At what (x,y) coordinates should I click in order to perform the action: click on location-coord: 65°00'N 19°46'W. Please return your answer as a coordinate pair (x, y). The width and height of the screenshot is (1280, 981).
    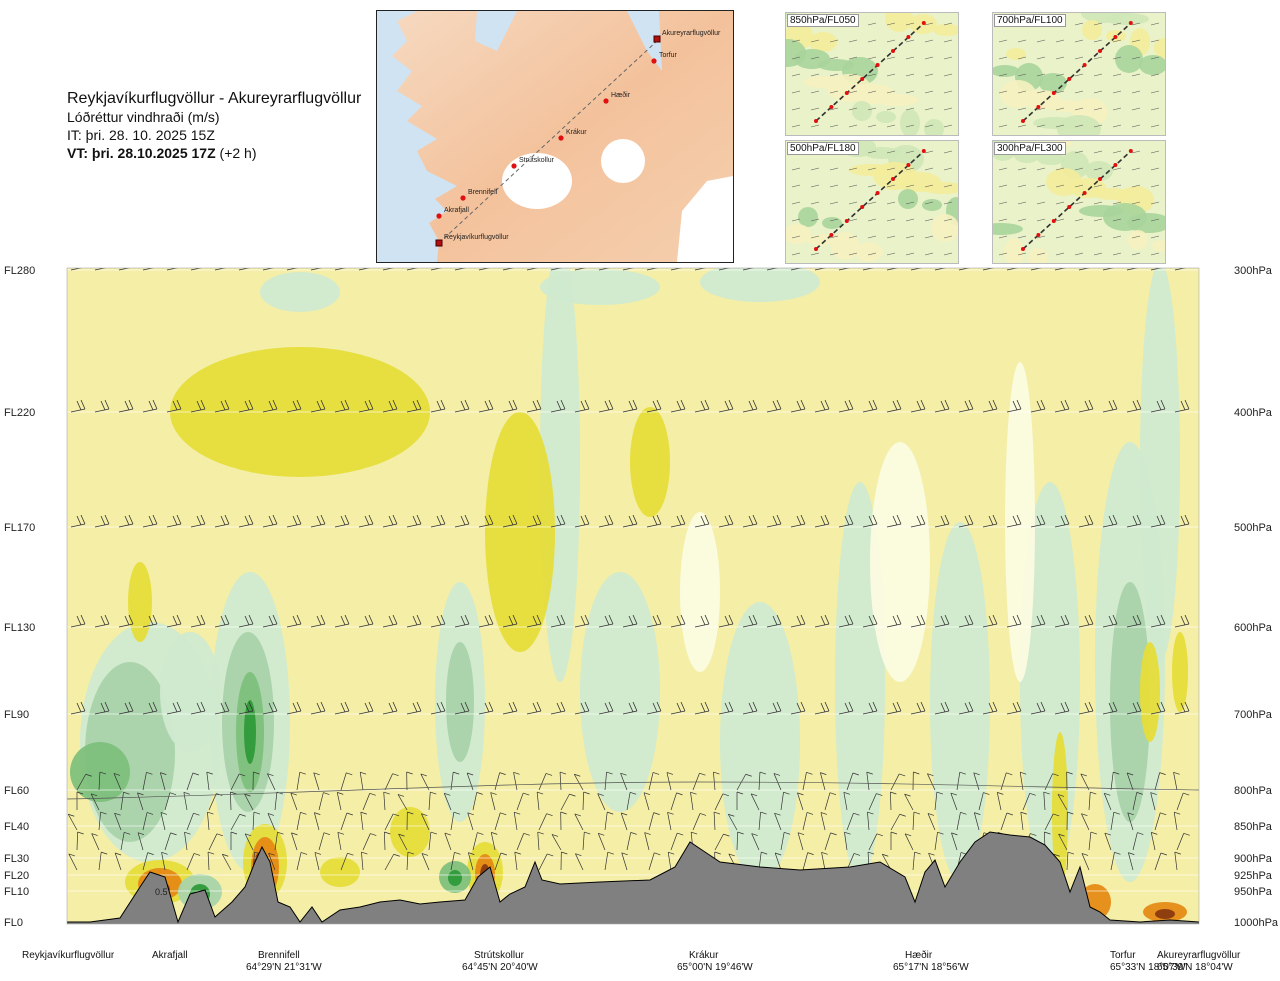
    Looking at the image, I should click on (715, 967).